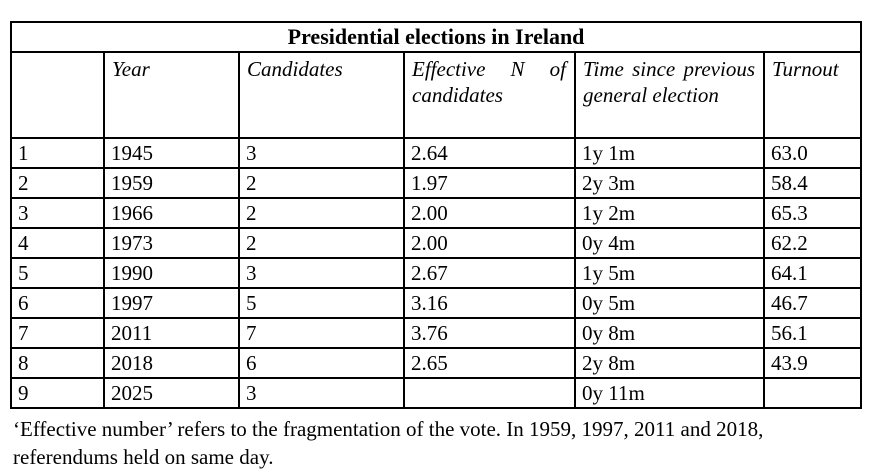  Describe the element at coordinates (57, 333) in the screenshot. I see `cell-index: 7` at that location.